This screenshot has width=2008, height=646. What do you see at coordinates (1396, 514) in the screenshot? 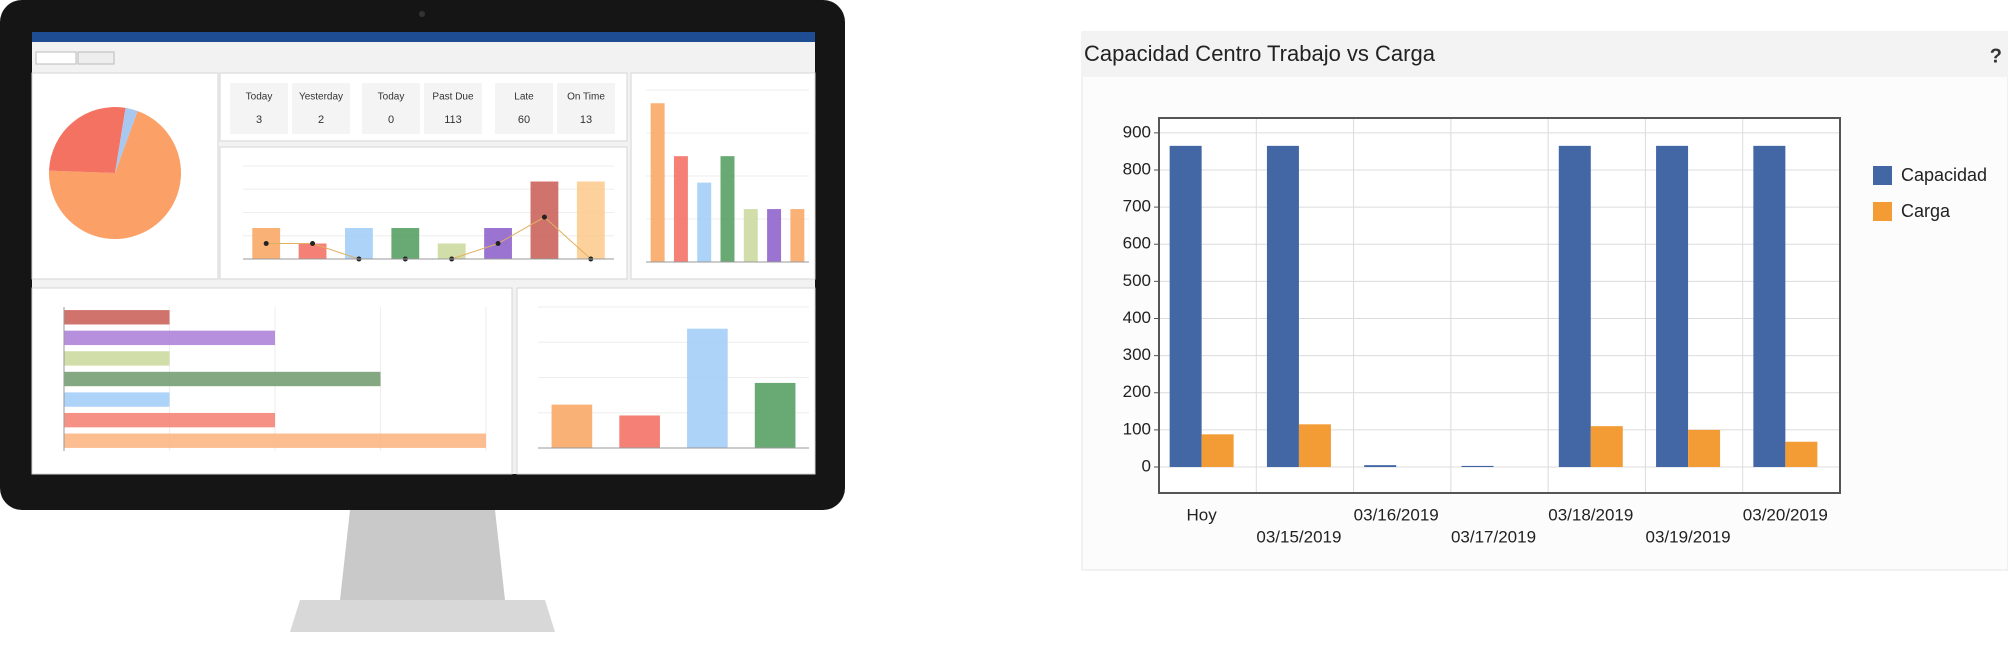
I see `x-tick-label: 03/16/2019` at bounding box center [1396, 514].